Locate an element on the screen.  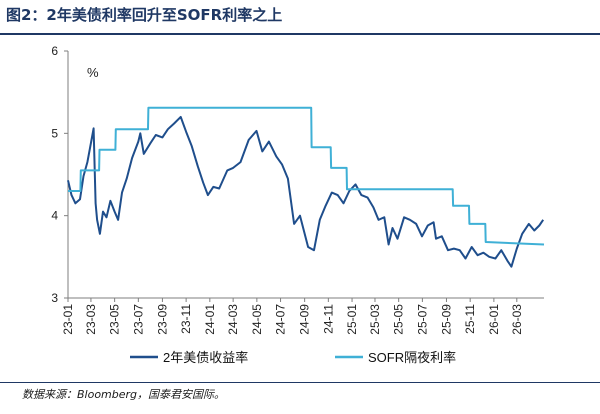
x-tick-label: 25-05 is located at coordinates (399, 319).